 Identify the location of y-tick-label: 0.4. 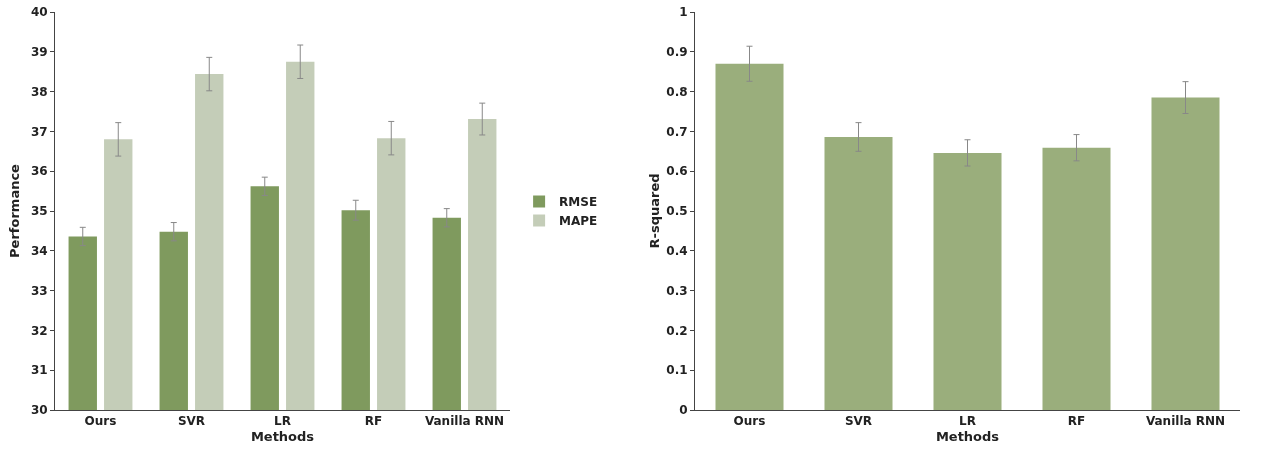
(677, 251).